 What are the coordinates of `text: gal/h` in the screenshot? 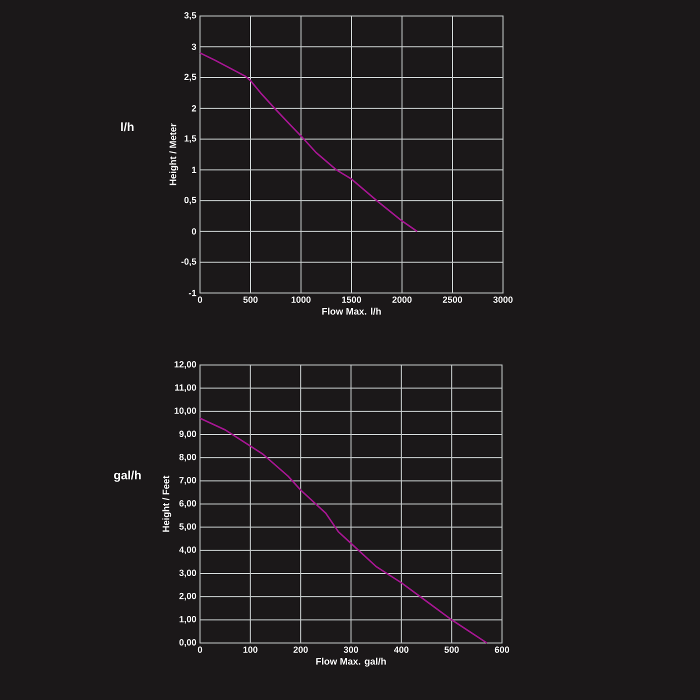 It's located at (127, 476).